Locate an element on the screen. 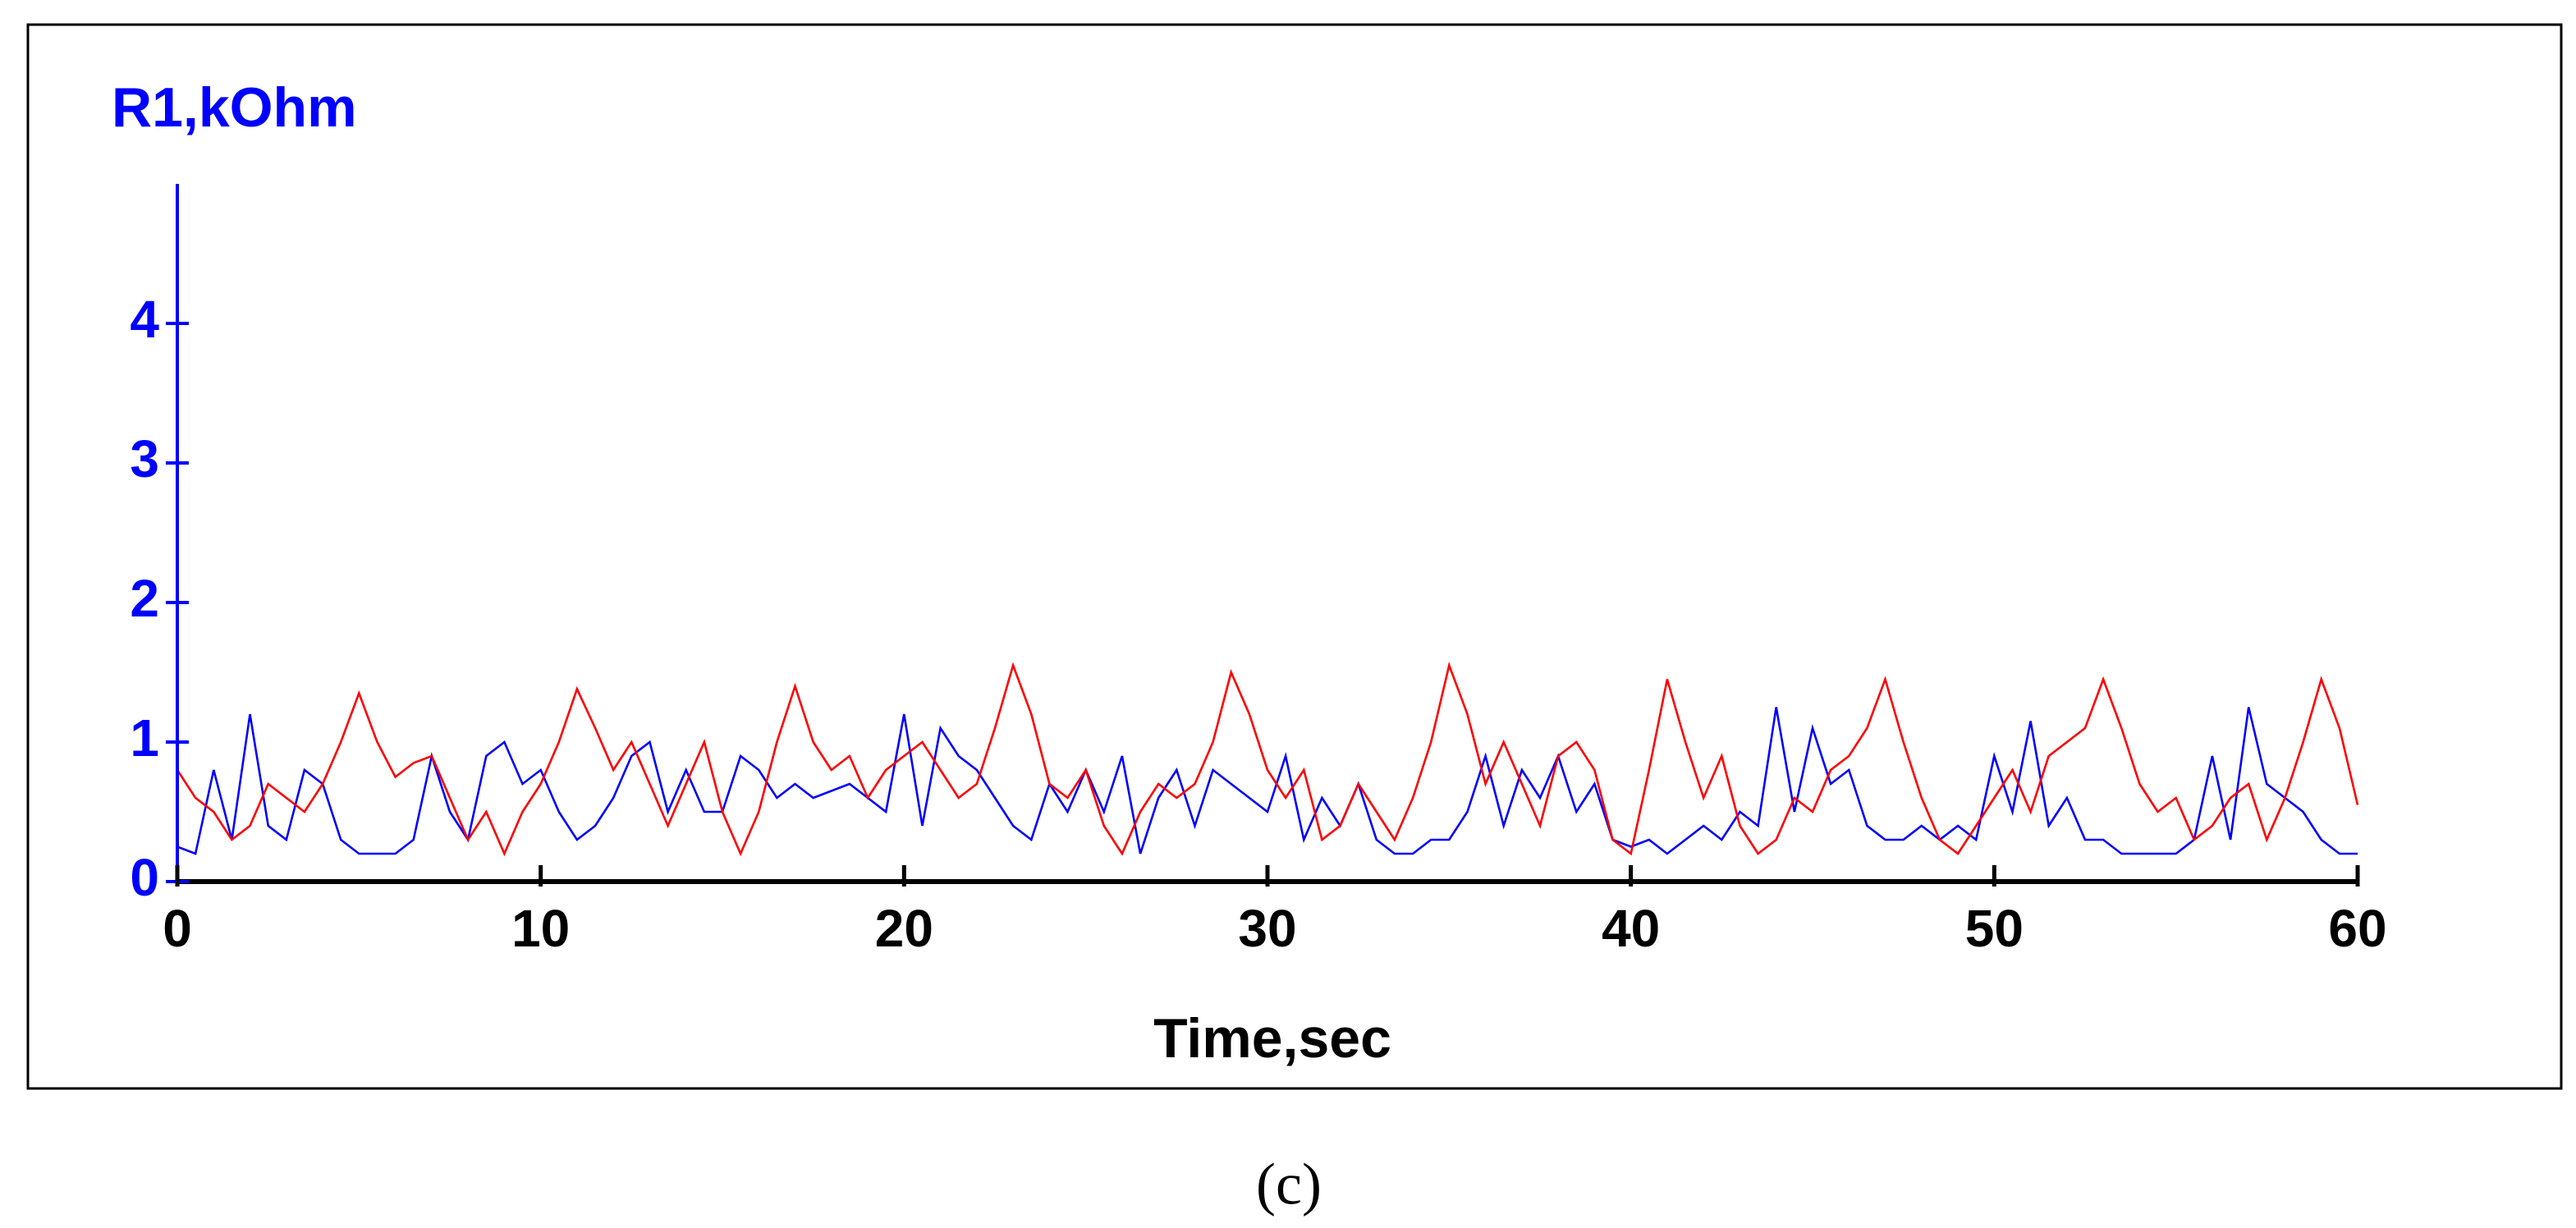 The height and width of the screenshot is (1228, 2576). x-tick-label: 0 is located at coordinates (178, 928).